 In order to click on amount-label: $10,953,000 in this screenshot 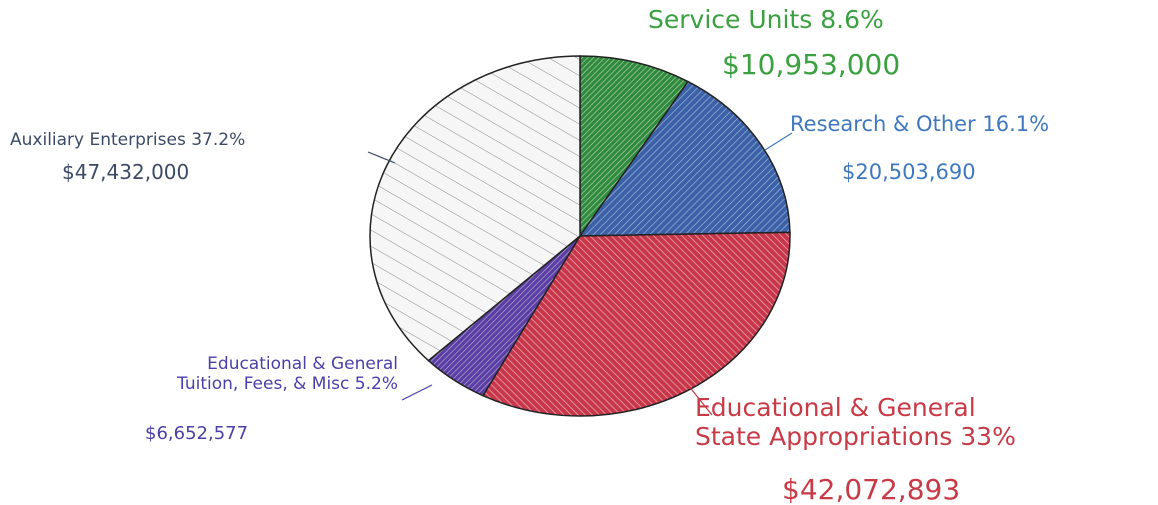, I will do `click(811, 64)`.